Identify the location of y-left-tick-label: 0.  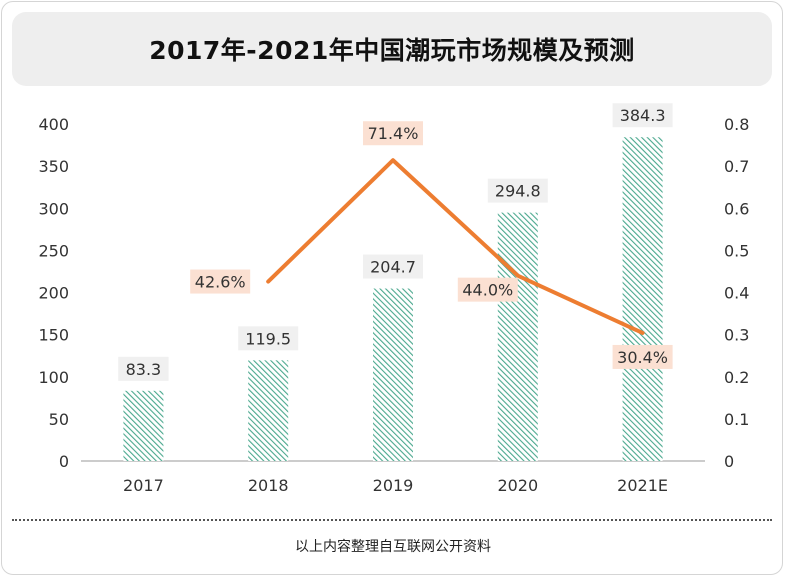
(64, 461).